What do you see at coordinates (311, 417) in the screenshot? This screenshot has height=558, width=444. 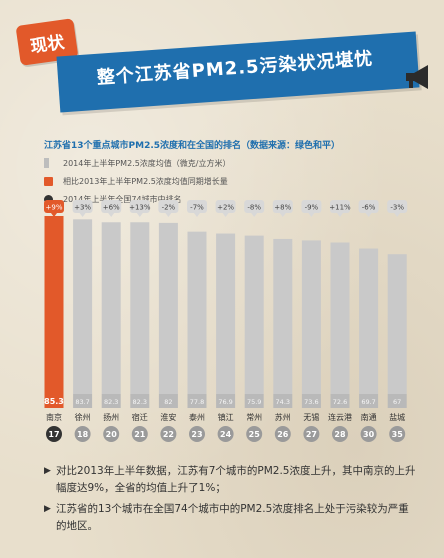 I see `category-label: 无锡` at bounding box center [311, 417].